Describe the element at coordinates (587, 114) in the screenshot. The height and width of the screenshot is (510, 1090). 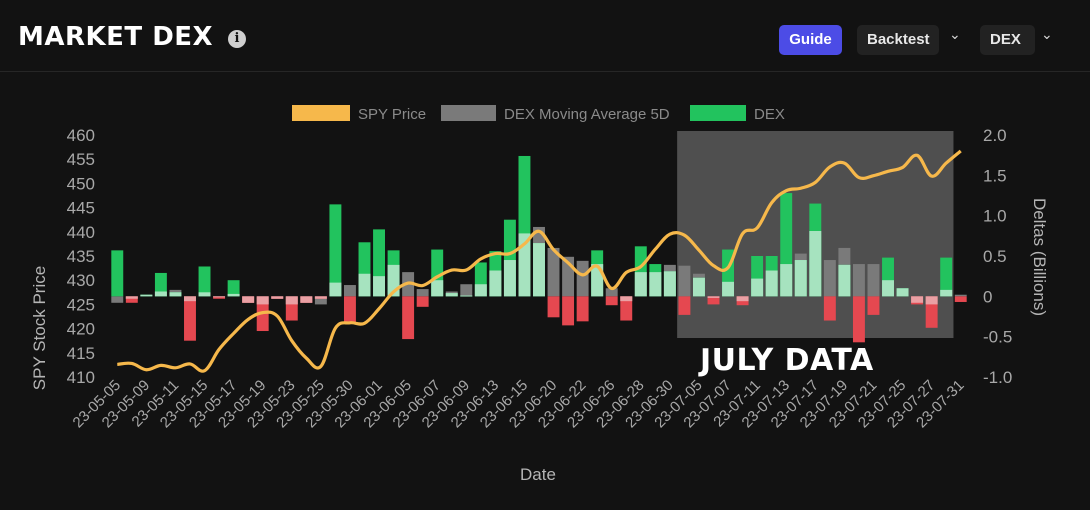
I see `legend-label: DEX Moving Average 5D` at that location.